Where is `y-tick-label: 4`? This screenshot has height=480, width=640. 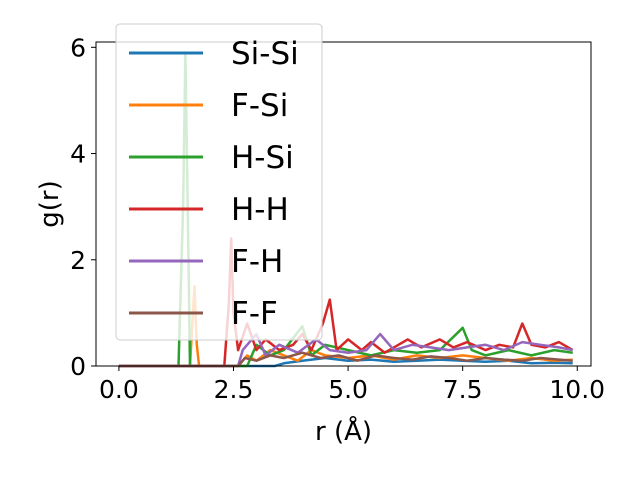 y-tick-label: 4 is located at coordinates (78, 154).